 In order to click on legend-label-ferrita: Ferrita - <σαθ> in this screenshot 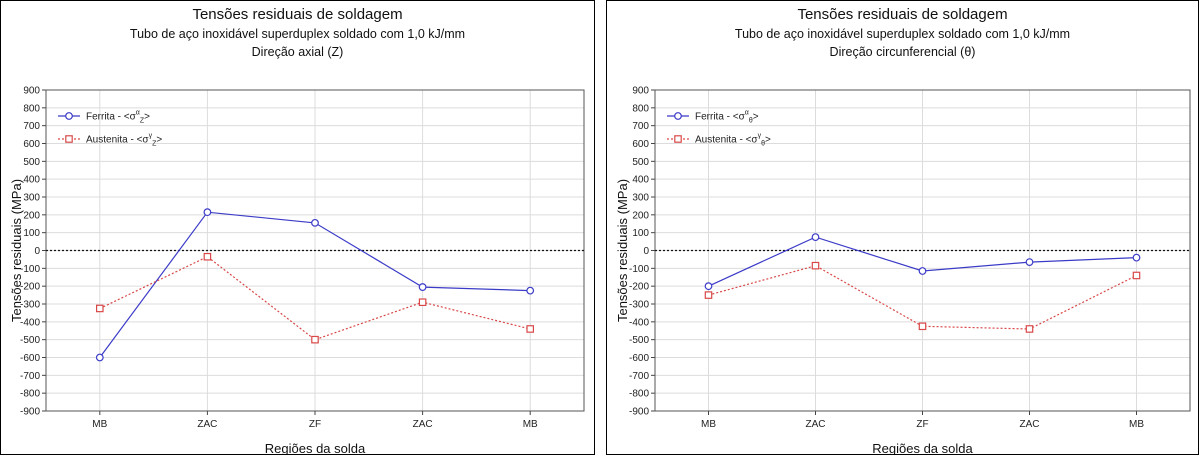, I will do `click(727, 117)`.